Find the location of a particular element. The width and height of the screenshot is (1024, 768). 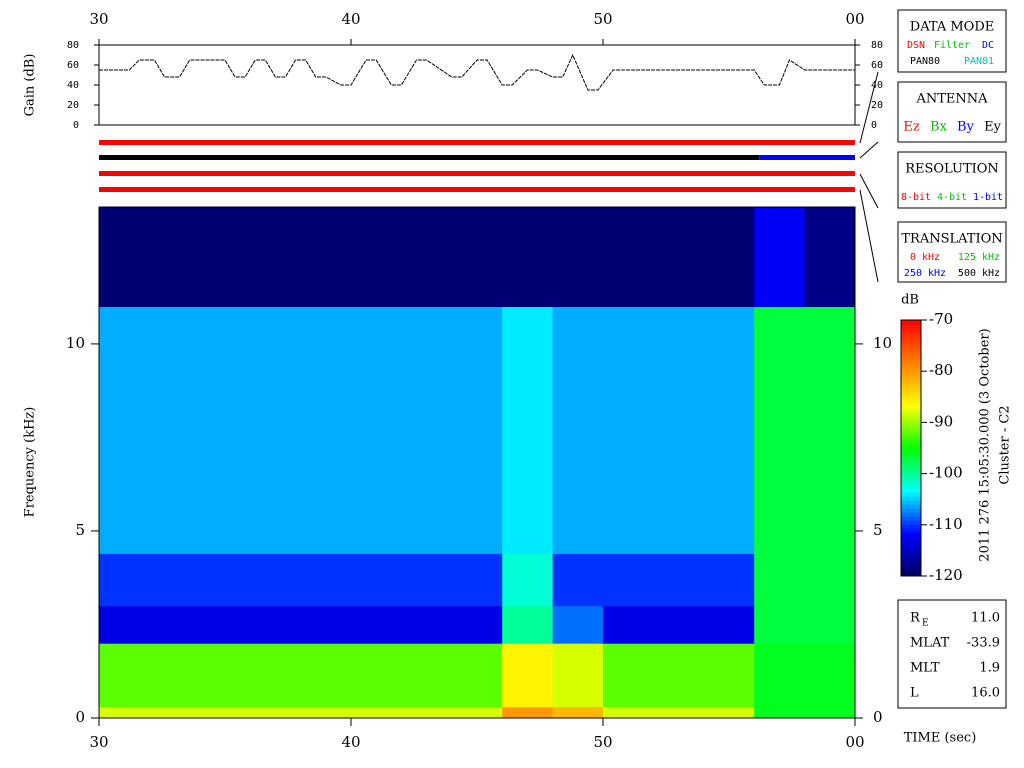

info-label: MLAT is located at coordinates (930, 643).